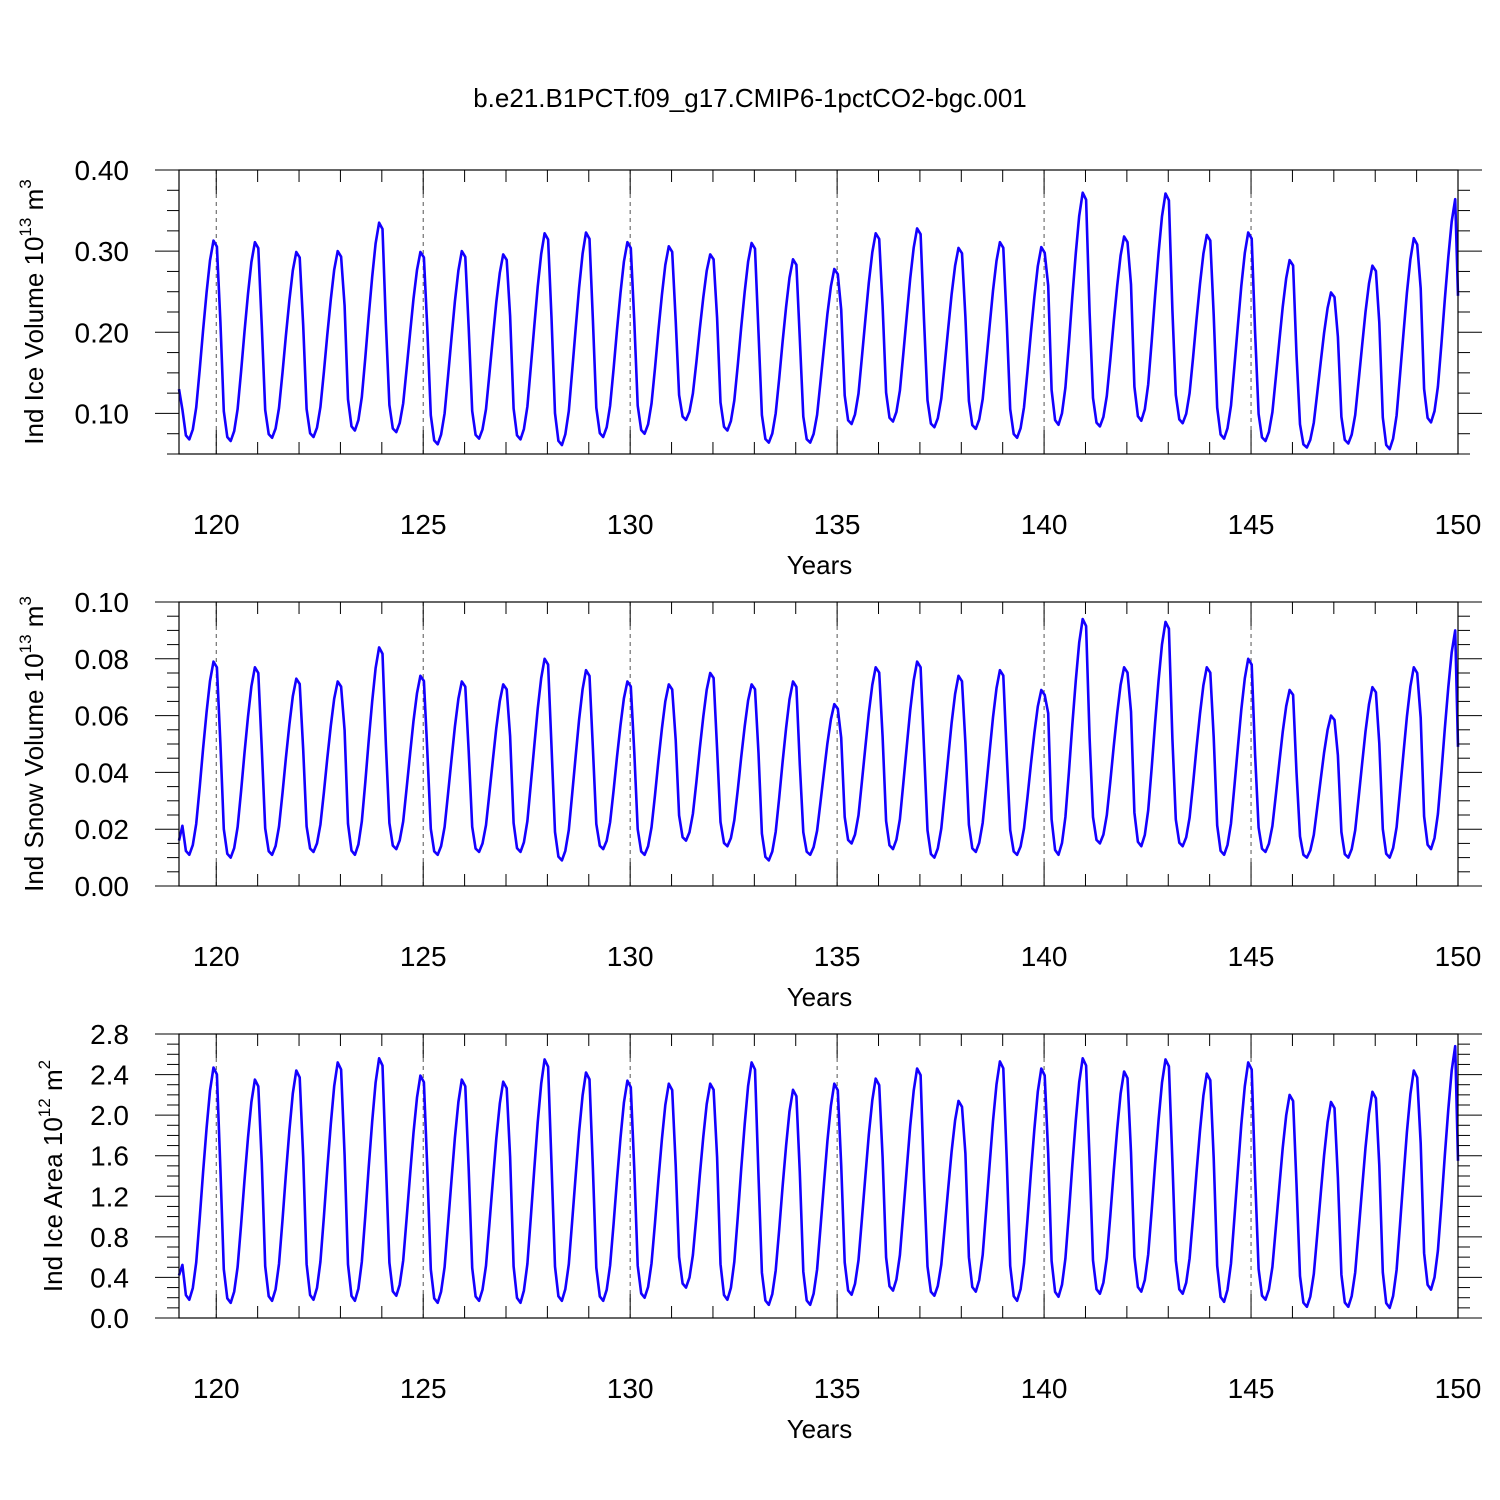 This screenshot has width=1500, height=1500. I want to click on y-tick-label: 0.40, so click(102, 170).